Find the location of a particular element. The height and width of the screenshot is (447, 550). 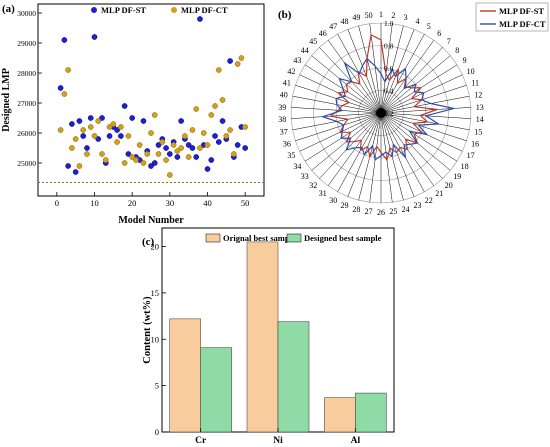

radar-category-label: 38 is located at coordinates (282, 119).